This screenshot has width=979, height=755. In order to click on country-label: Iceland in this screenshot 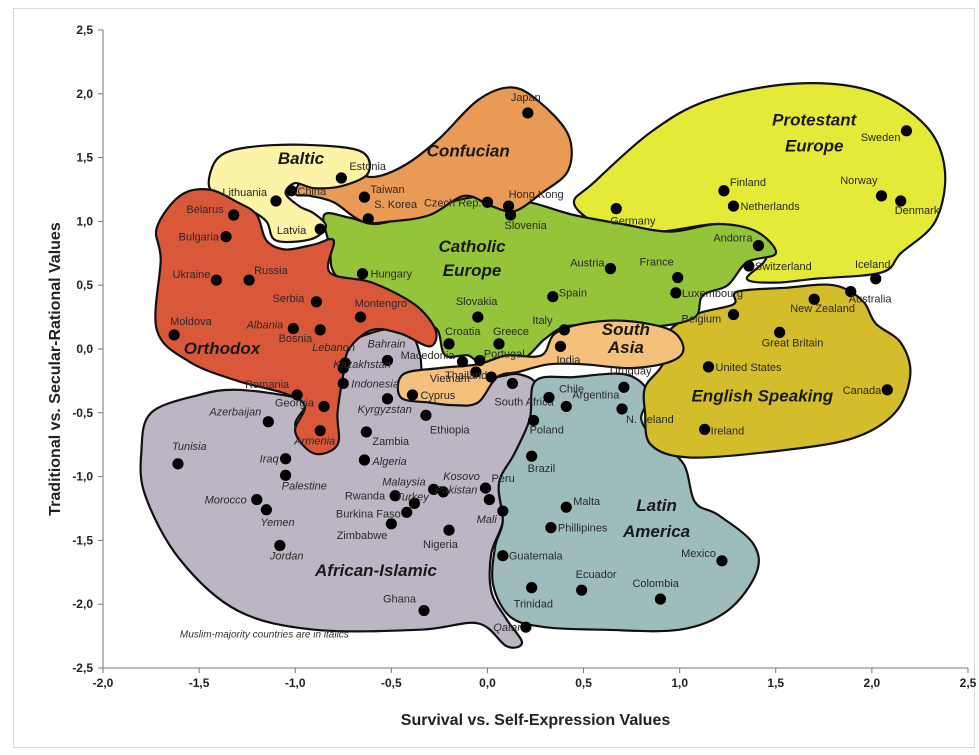, I will do `click(872, 265)`.